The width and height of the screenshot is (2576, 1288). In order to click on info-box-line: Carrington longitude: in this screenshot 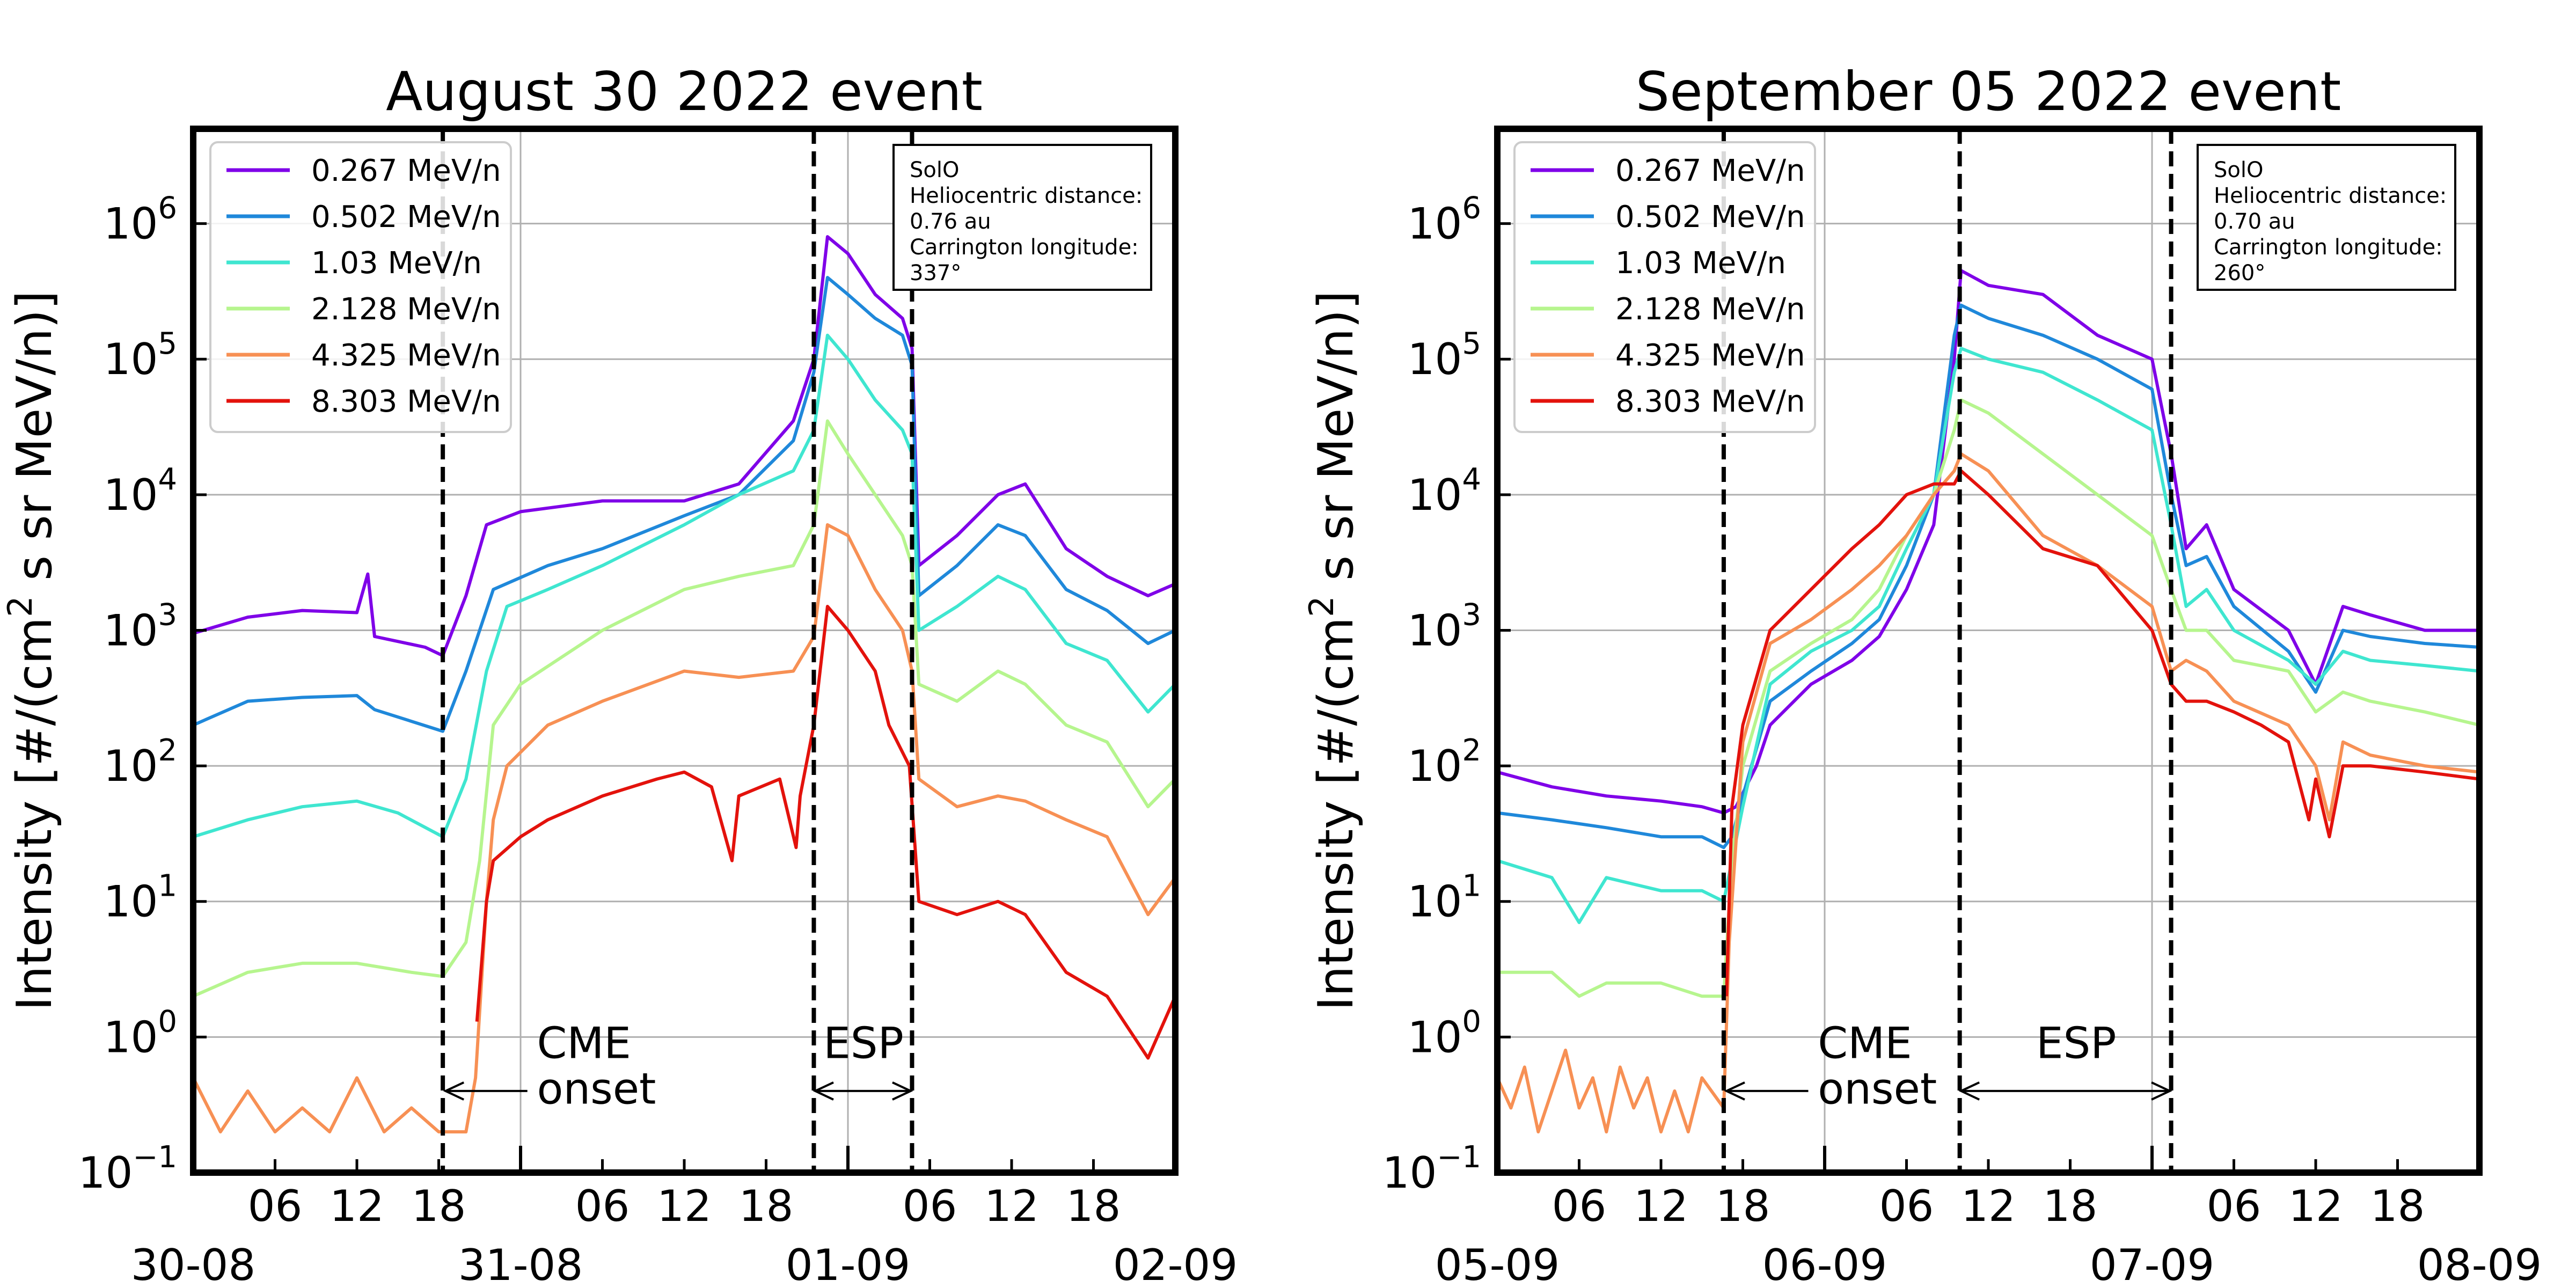, I will do `click(2328, 247)`.